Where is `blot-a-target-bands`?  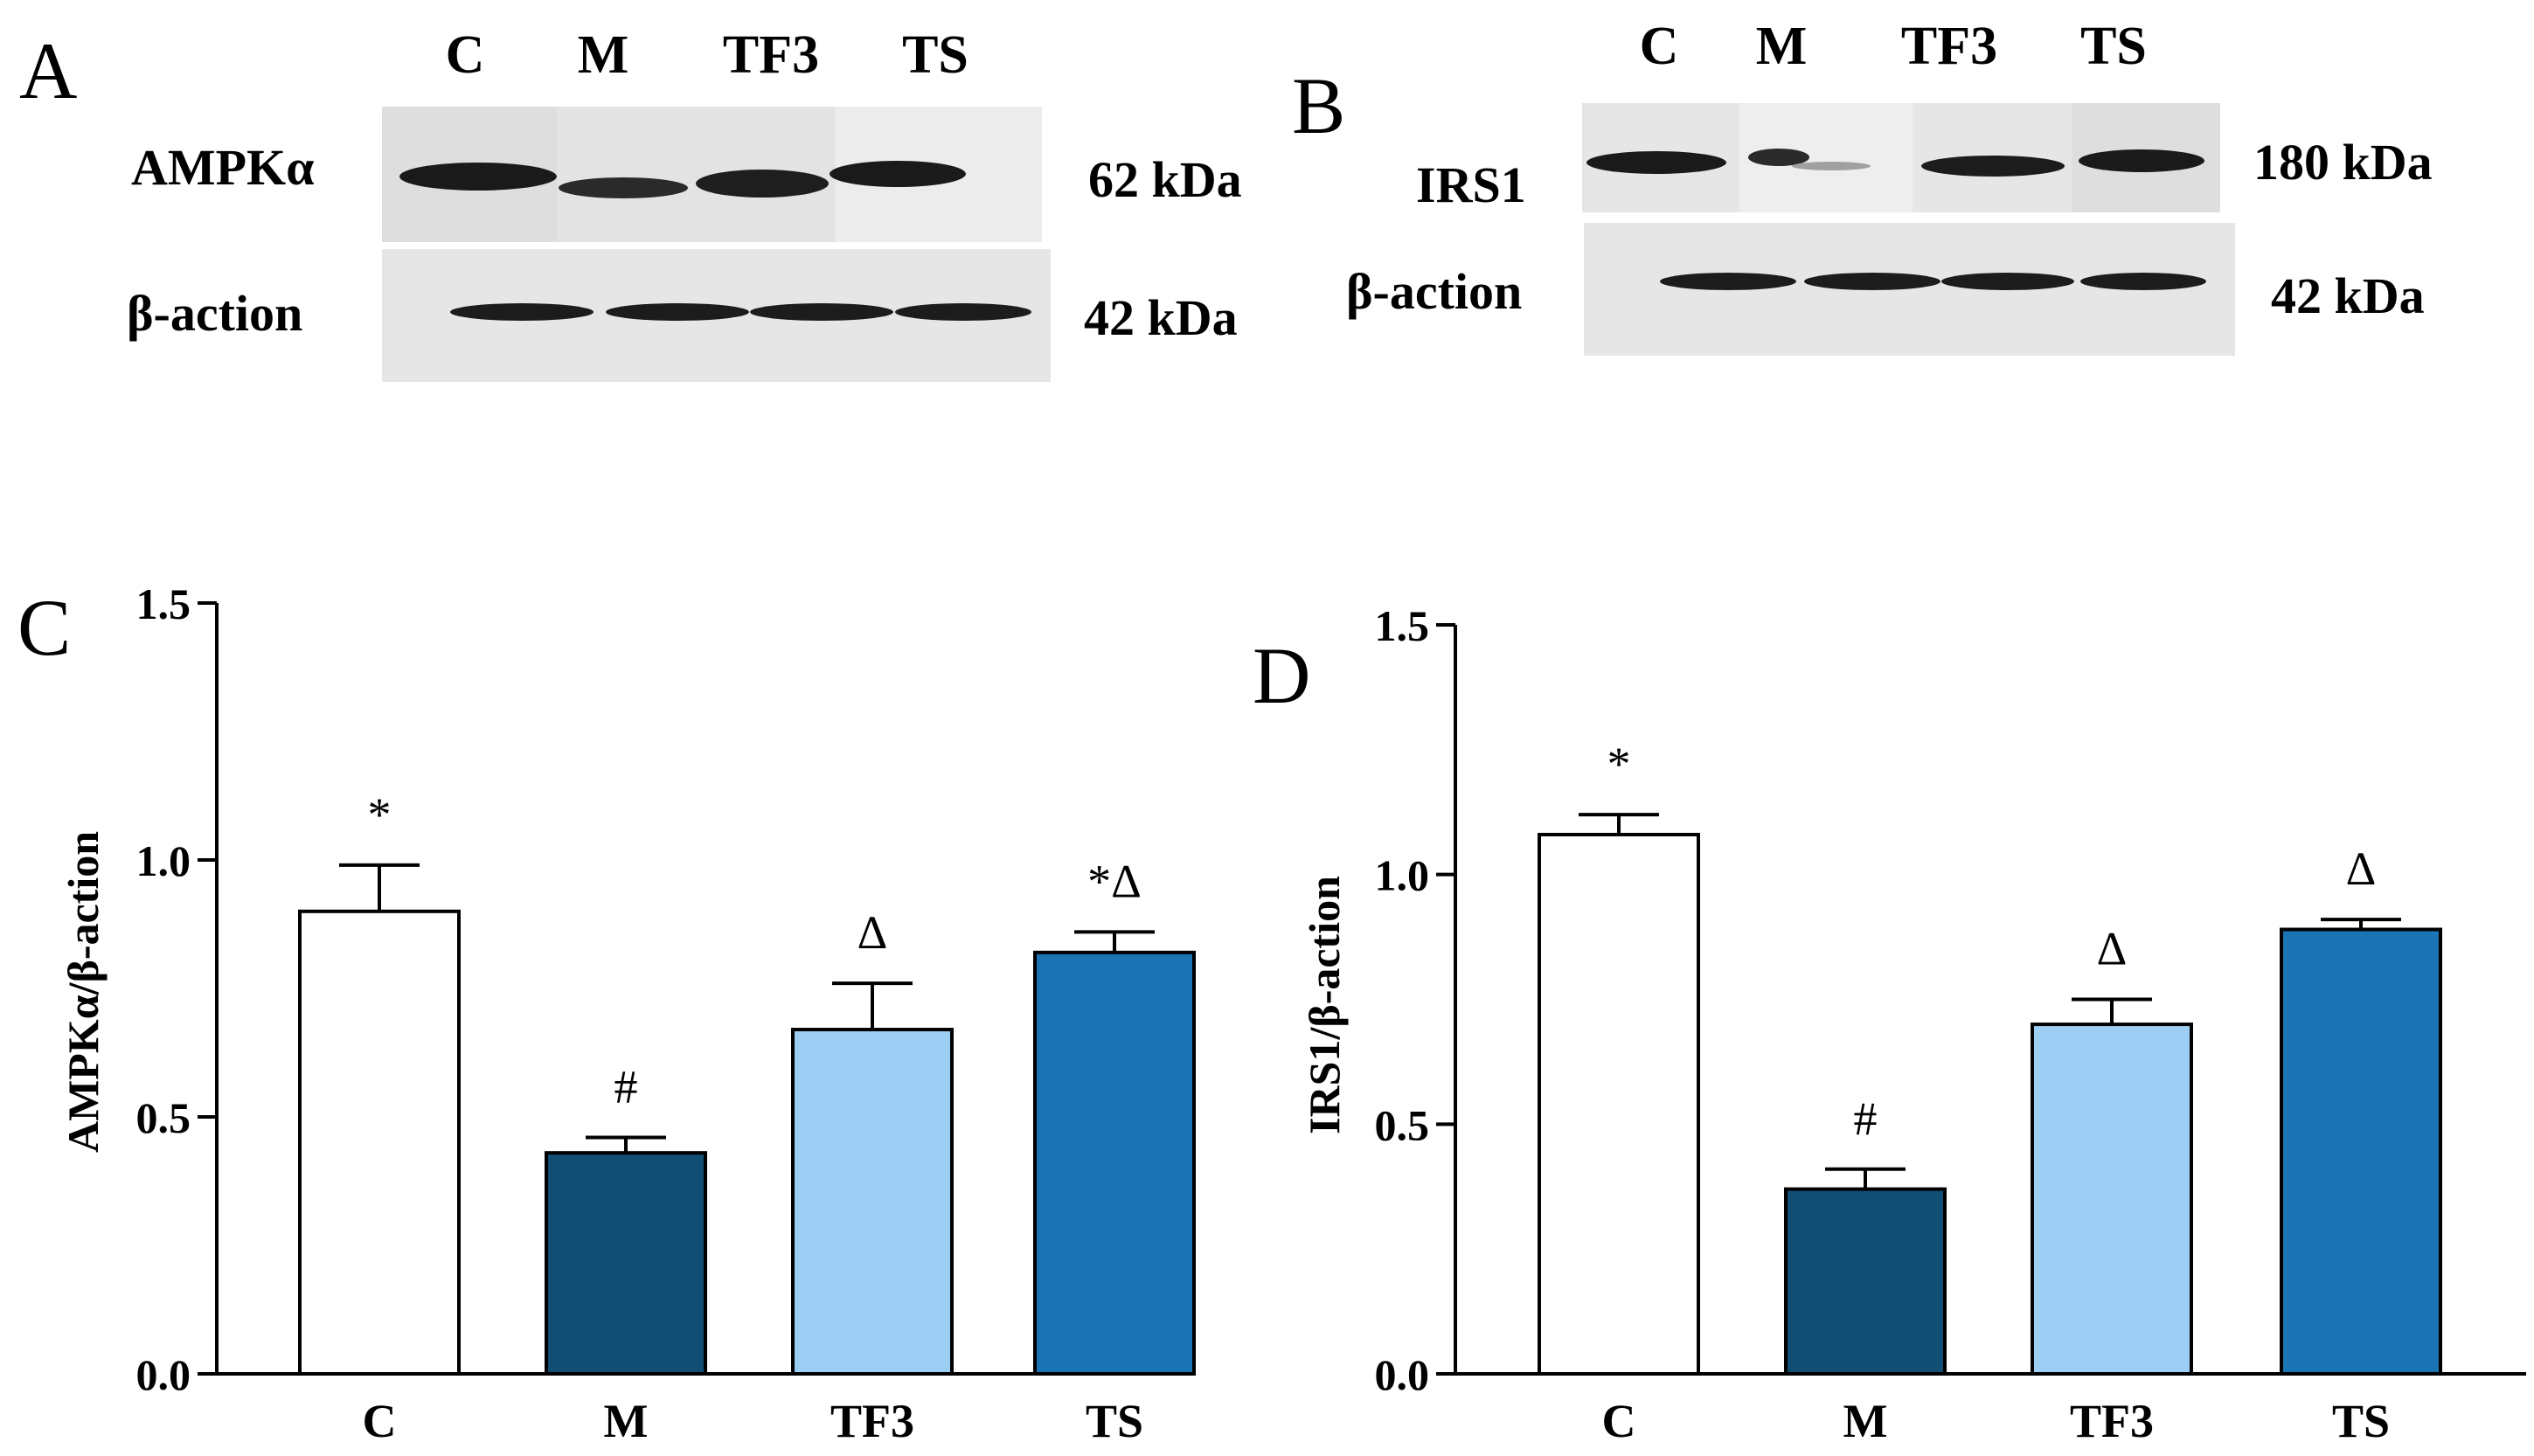
blot-a-target-bands is located at coordinates (712, 174).